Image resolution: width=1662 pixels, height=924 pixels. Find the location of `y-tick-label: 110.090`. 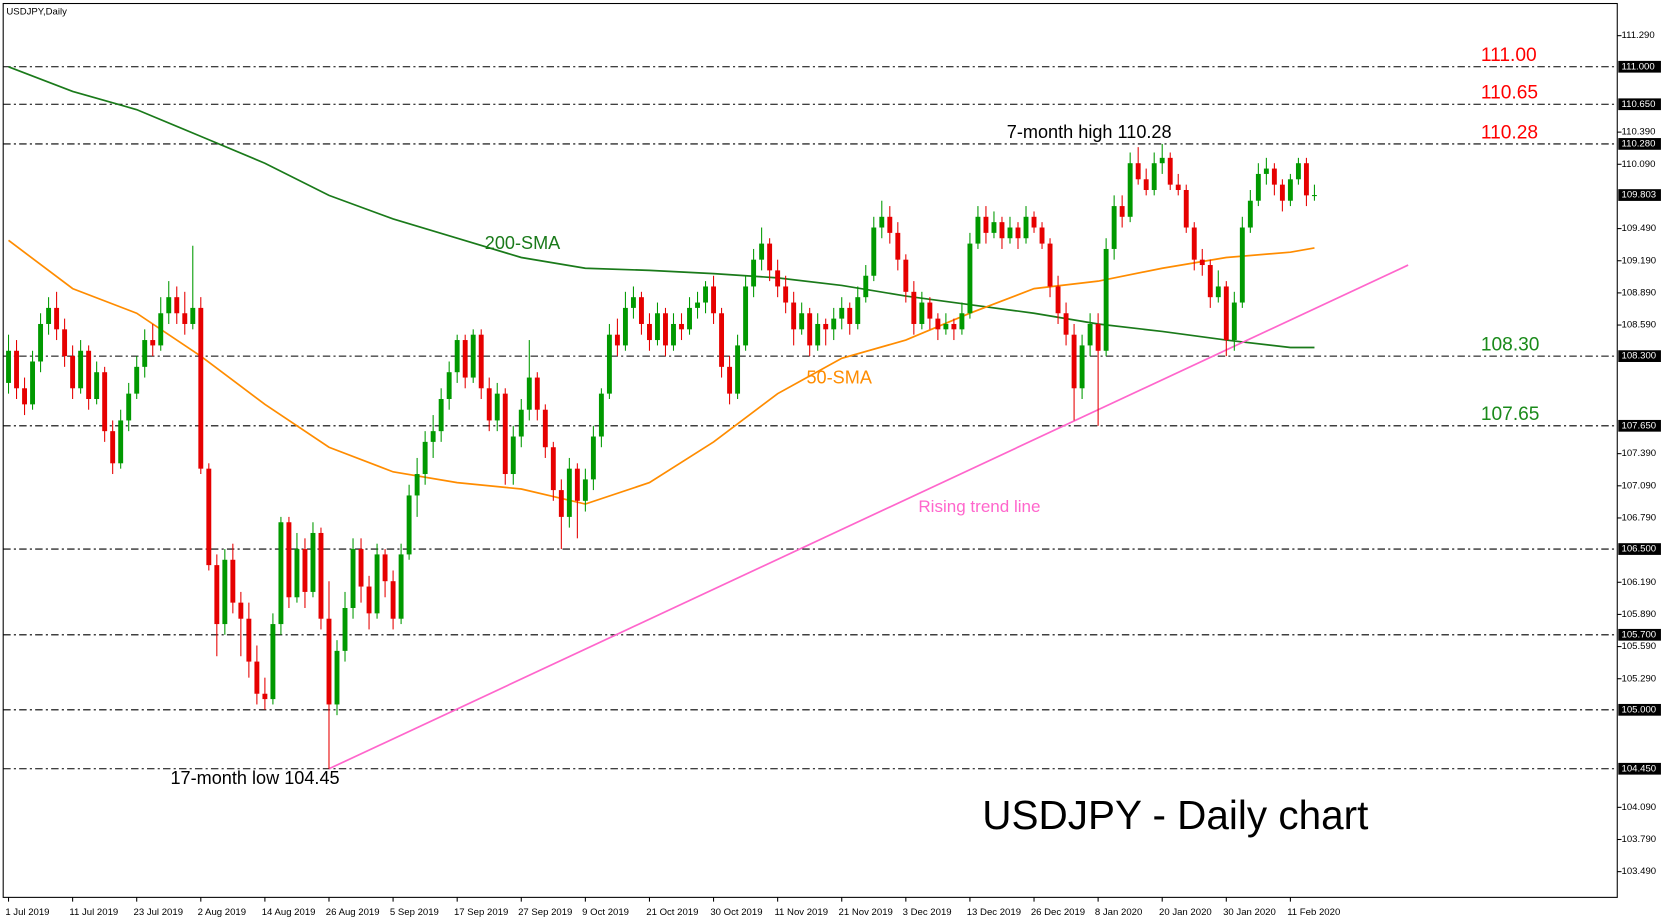

y-tick-label: 110.090 is located at coordinates (1639, 164).